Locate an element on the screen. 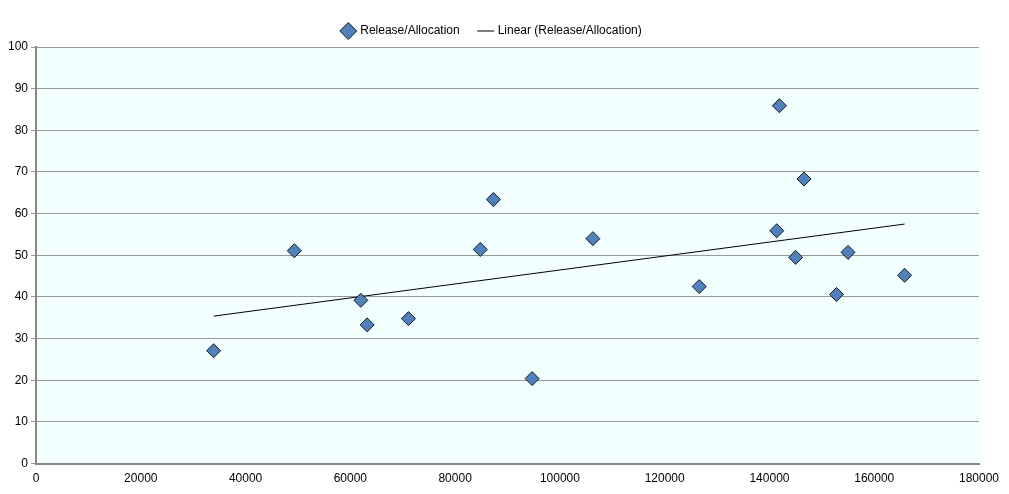 The height and width of the screenshot is (494, 1009). x-tick-label: 60000 is located at coordinates (350, 478).